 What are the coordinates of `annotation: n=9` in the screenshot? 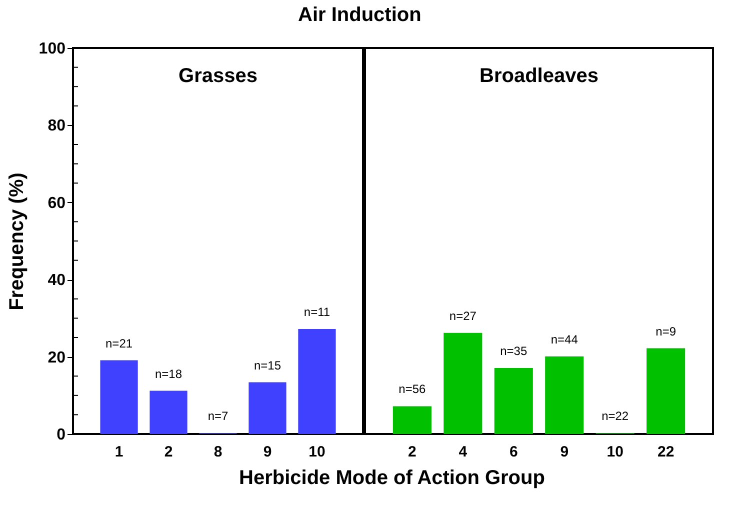 It's located at (666, 331).